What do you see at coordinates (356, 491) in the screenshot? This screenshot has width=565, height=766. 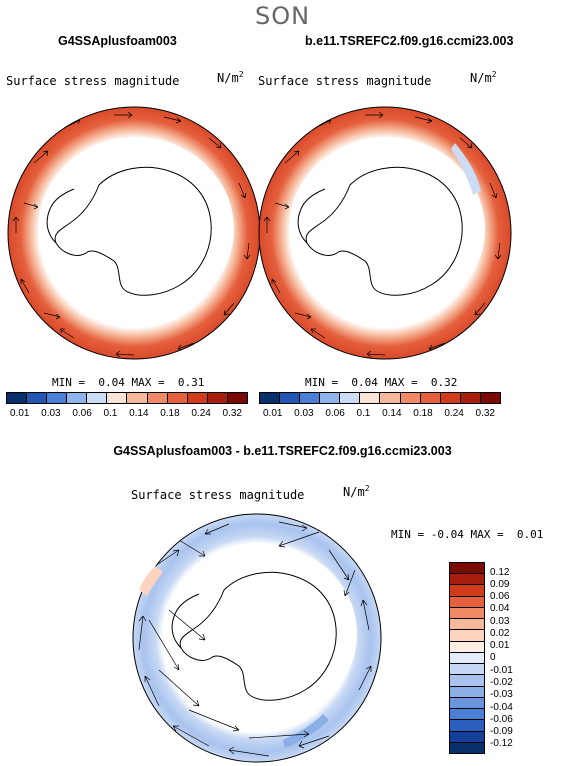 I see `difference-unit-label: N/m2` at bounding box center [356, 491].